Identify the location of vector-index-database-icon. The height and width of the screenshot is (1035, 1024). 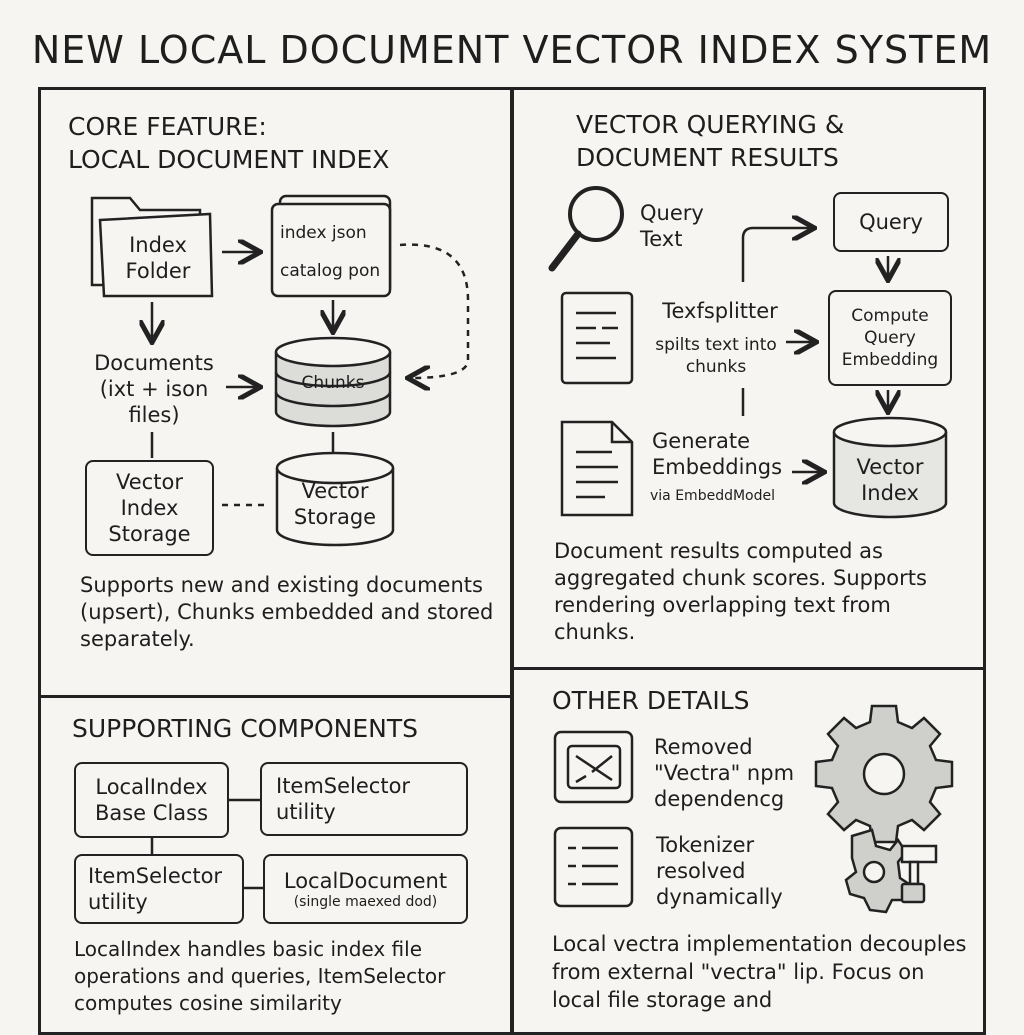
(890, 467).